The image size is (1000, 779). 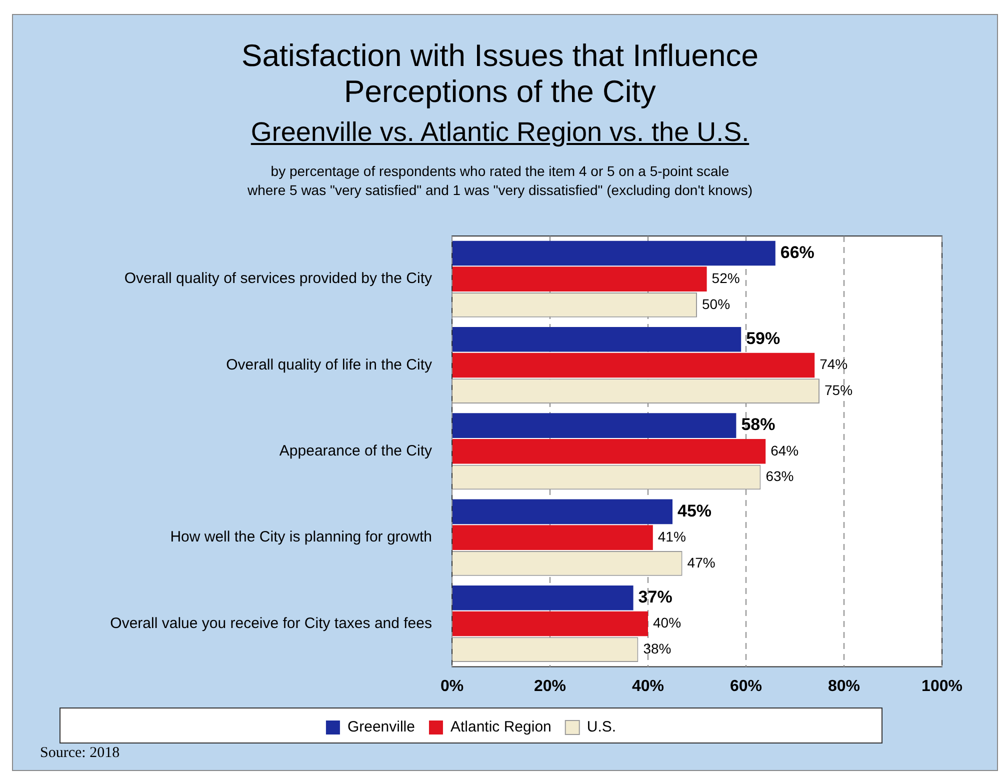 What do you see at coordinates (695, 510) in the screenshot?
I see `data-label: 45%` at bounding box center [695, 510].